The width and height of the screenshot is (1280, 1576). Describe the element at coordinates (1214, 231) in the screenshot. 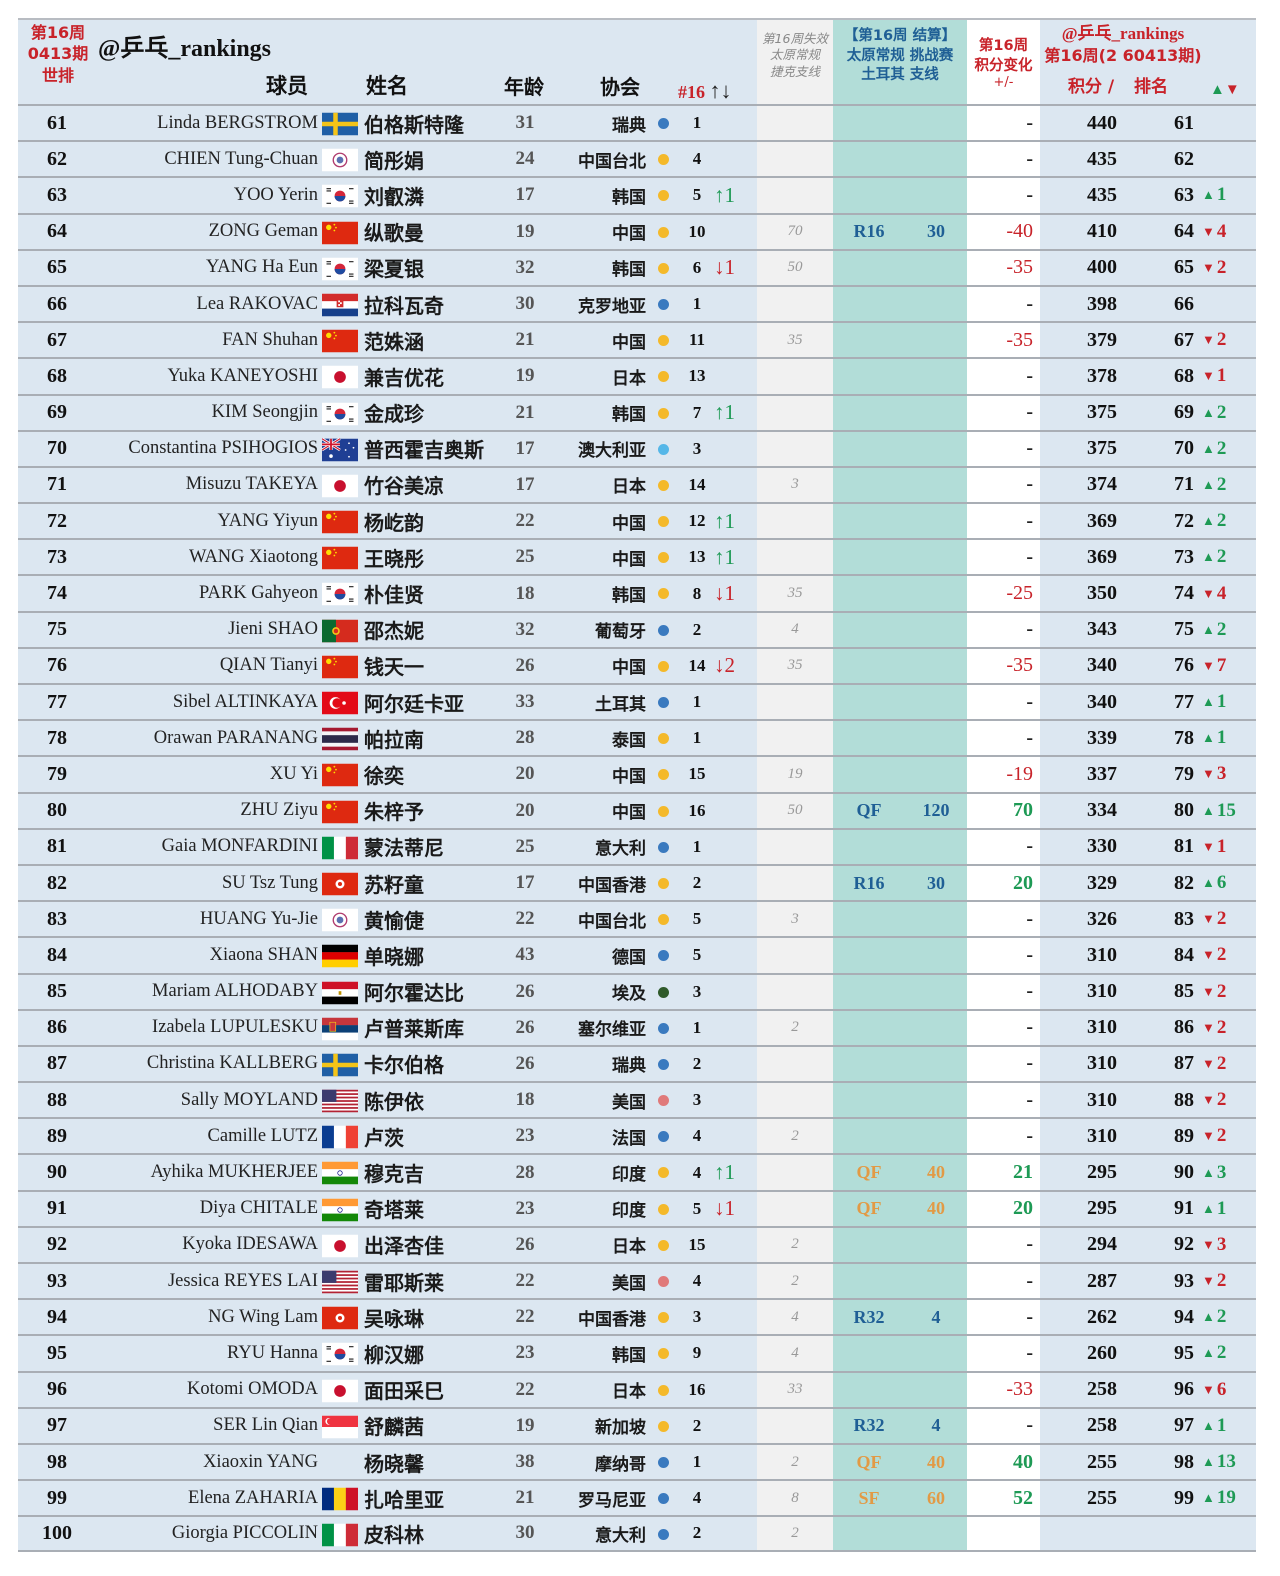

I see `rank-change: ▼ 4` at that location.